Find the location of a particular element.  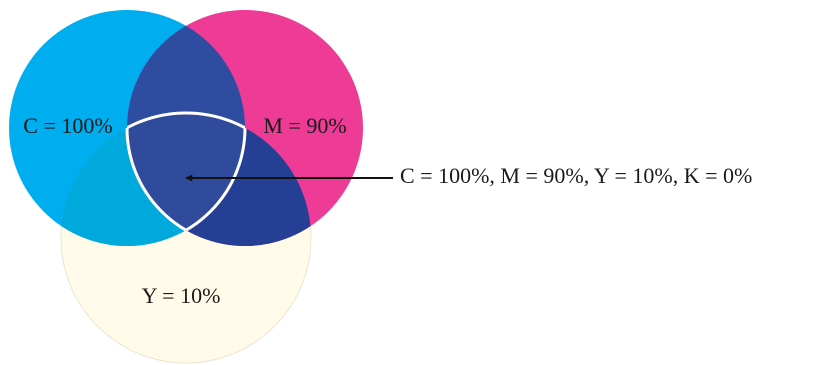

callout-text: C = 100%, M = 90%, Y = 10%, K = 0% is located at coordinates (576, 175).